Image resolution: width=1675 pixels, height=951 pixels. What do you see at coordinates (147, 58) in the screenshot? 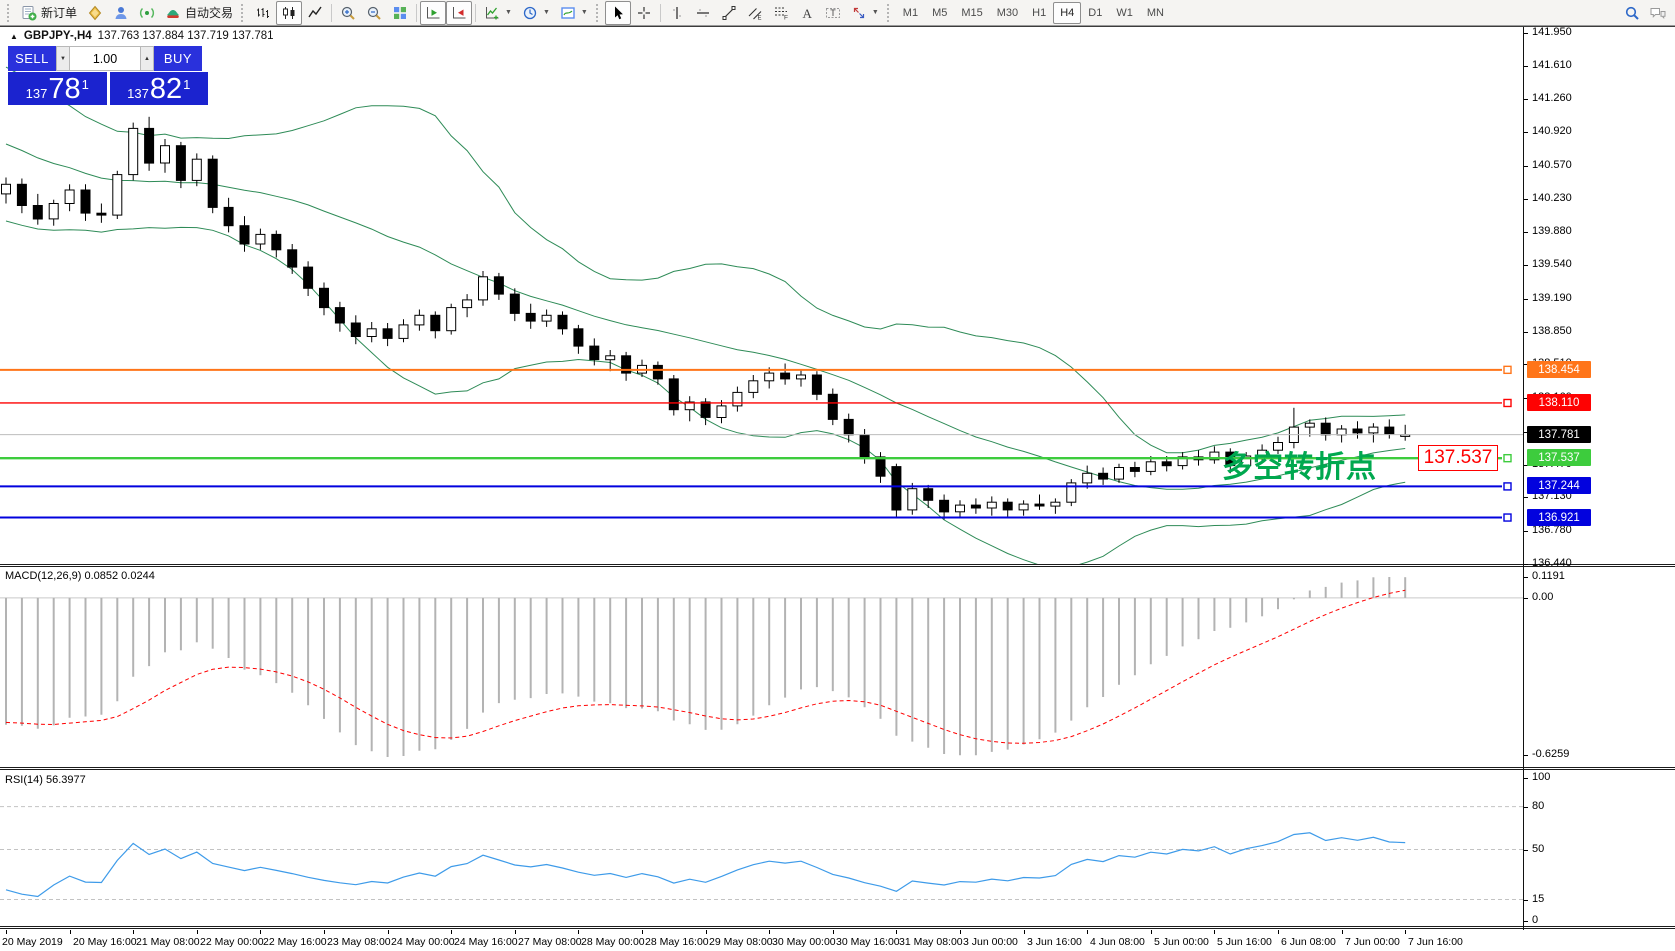
I see `volume-increase-button: ▲` at bounding box center [147, 58].